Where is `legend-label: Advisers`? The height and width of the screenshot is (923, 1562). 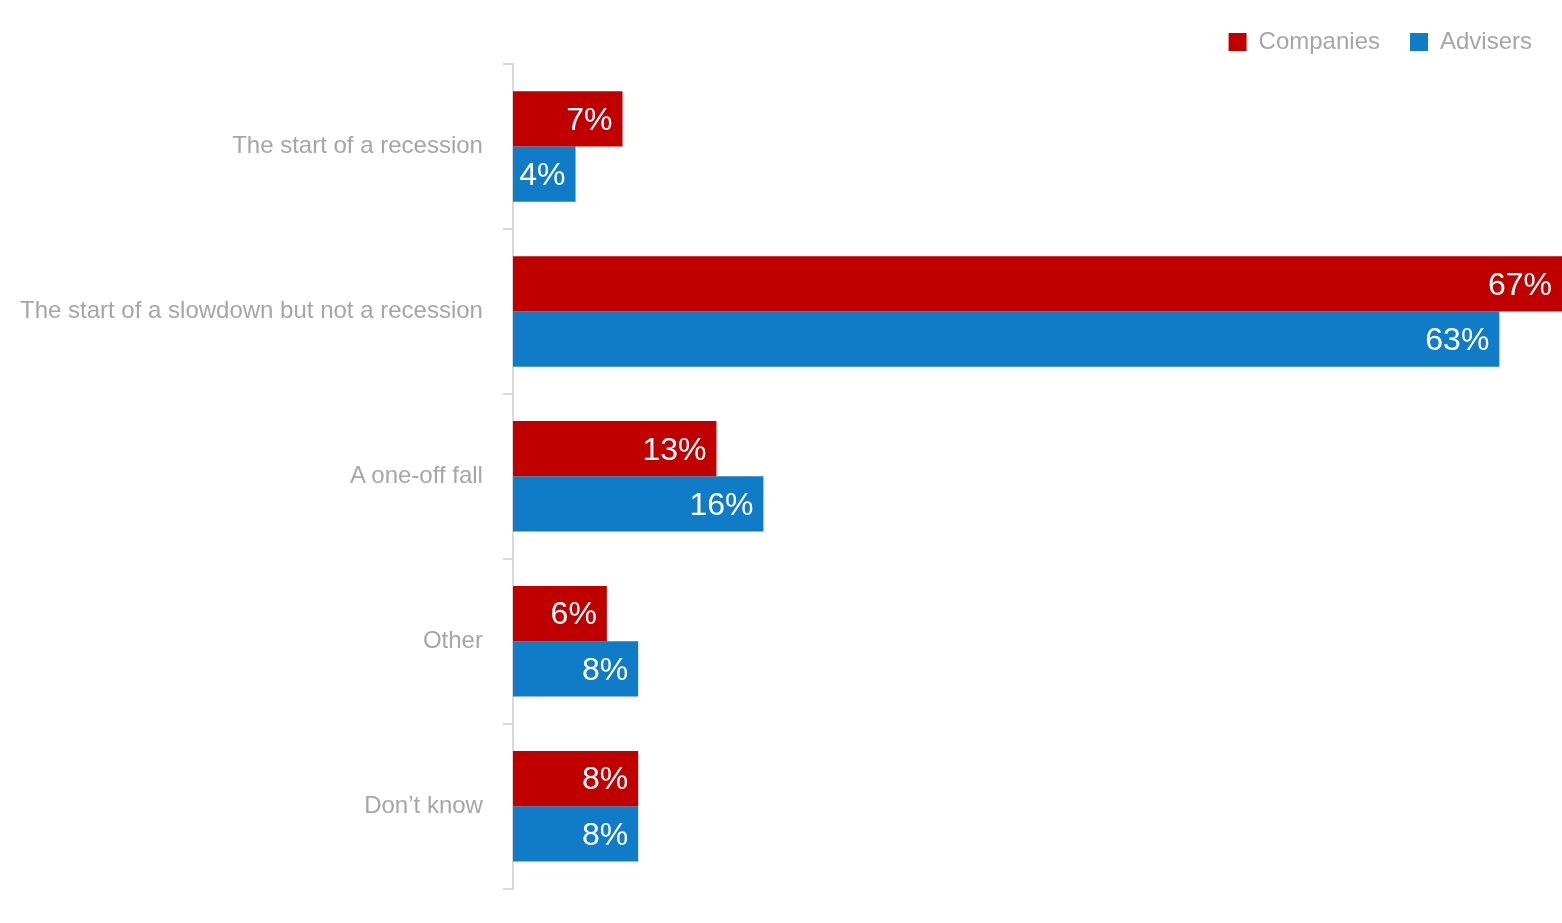
legend-label: Advisers is located at coordinates (1485, 40).